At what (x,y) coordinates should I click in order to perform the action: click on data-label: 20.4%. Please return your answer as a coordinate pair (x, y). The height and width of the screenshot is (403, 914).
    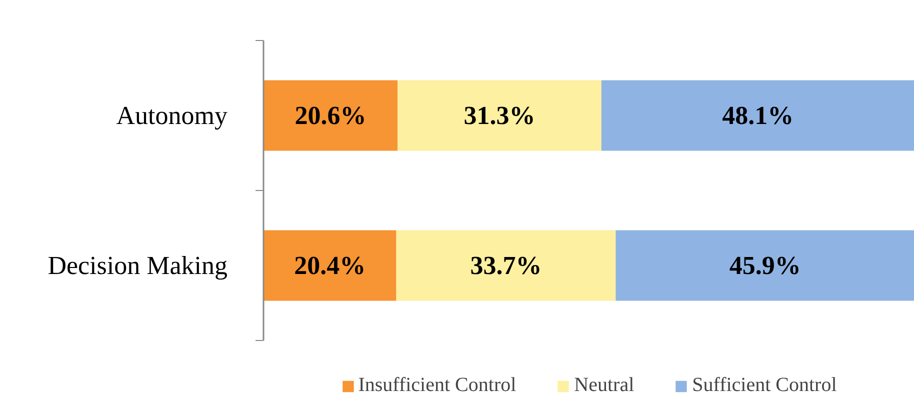
    Looking at the image, I should click on (330, 265).